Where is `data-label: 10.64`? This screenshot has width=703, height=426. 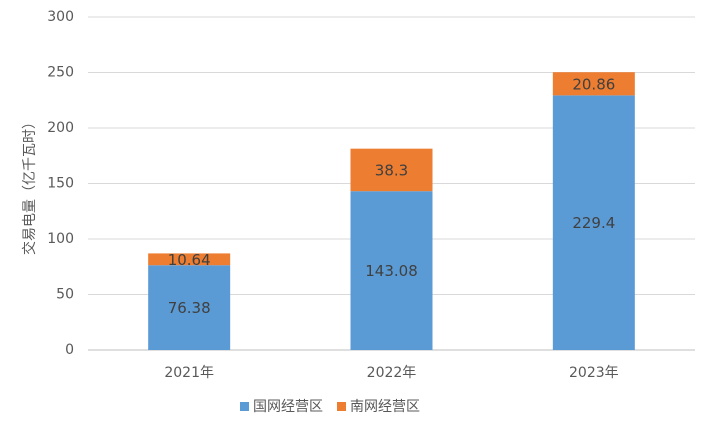 data-label: 10.64 is located at coordinates (189, 260).